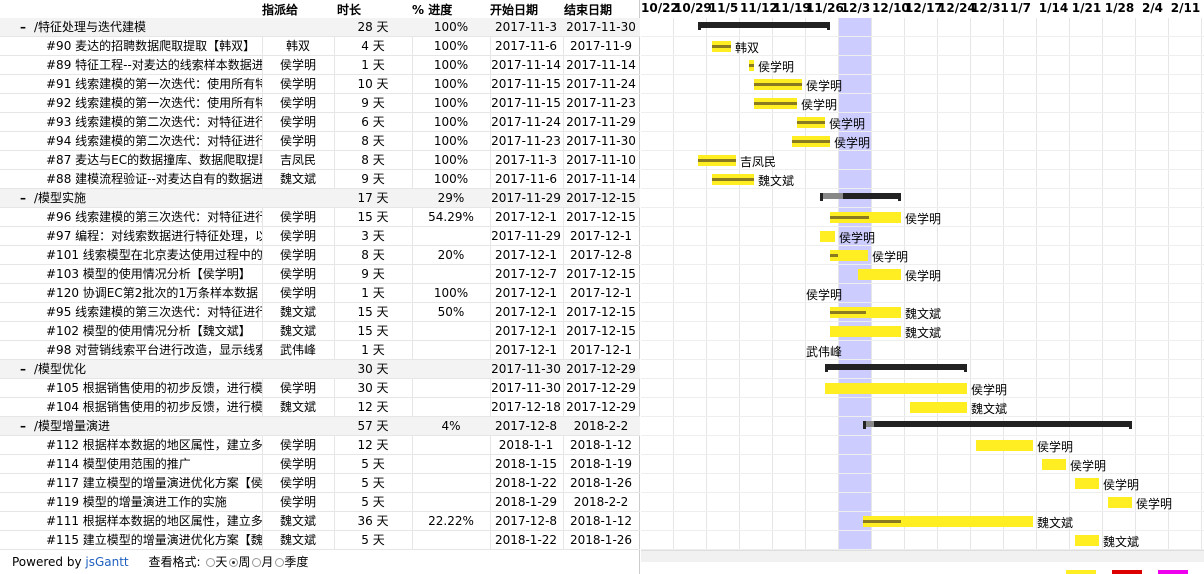 This screenshot has width=1204, height=574. Describe the element at coordinates (154, 122) in the screenshot. I see `task-name: #93 线索建模的第二次迭代：对特征进行筛选` at that location.